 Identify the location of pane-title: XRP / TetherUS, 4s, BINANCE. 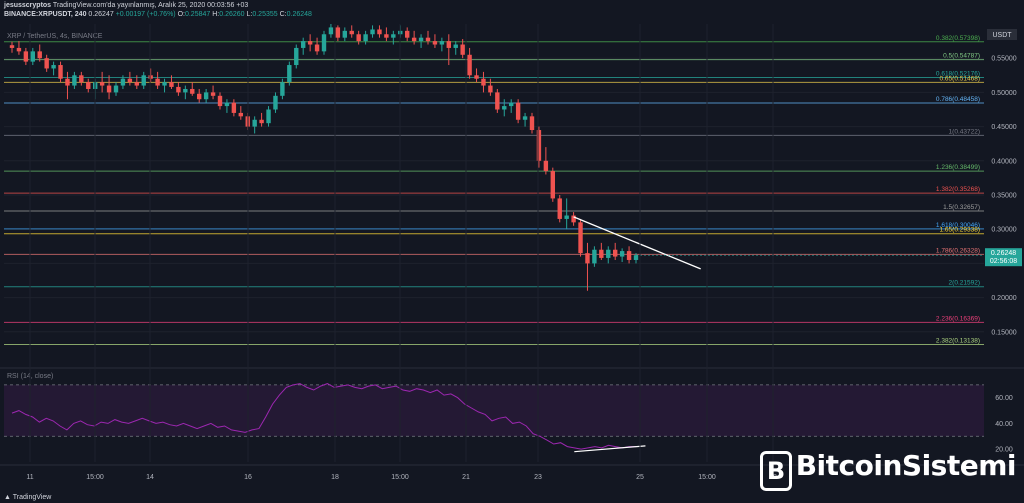
(55, 36).